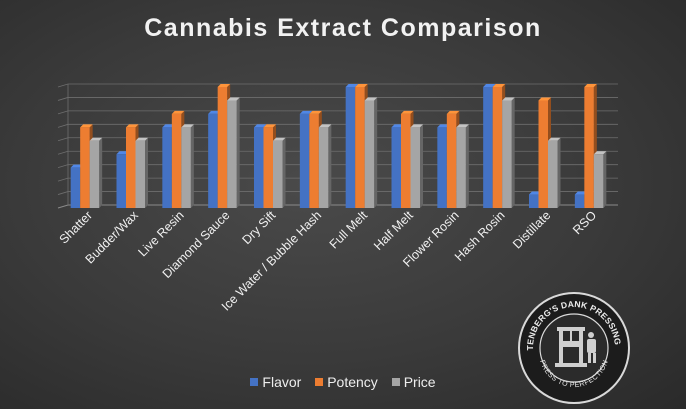 The image size is (686, 409). What do you see at coordinates (349, 230) in the screenshot?
I see `category-label: Full Melt` at bounding box center [349, 230].